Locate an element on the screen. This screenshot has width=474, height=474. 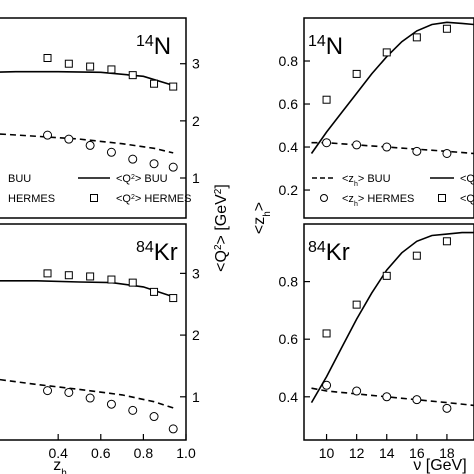
x-tick-label: 14 is located at coordinates (387, 453).